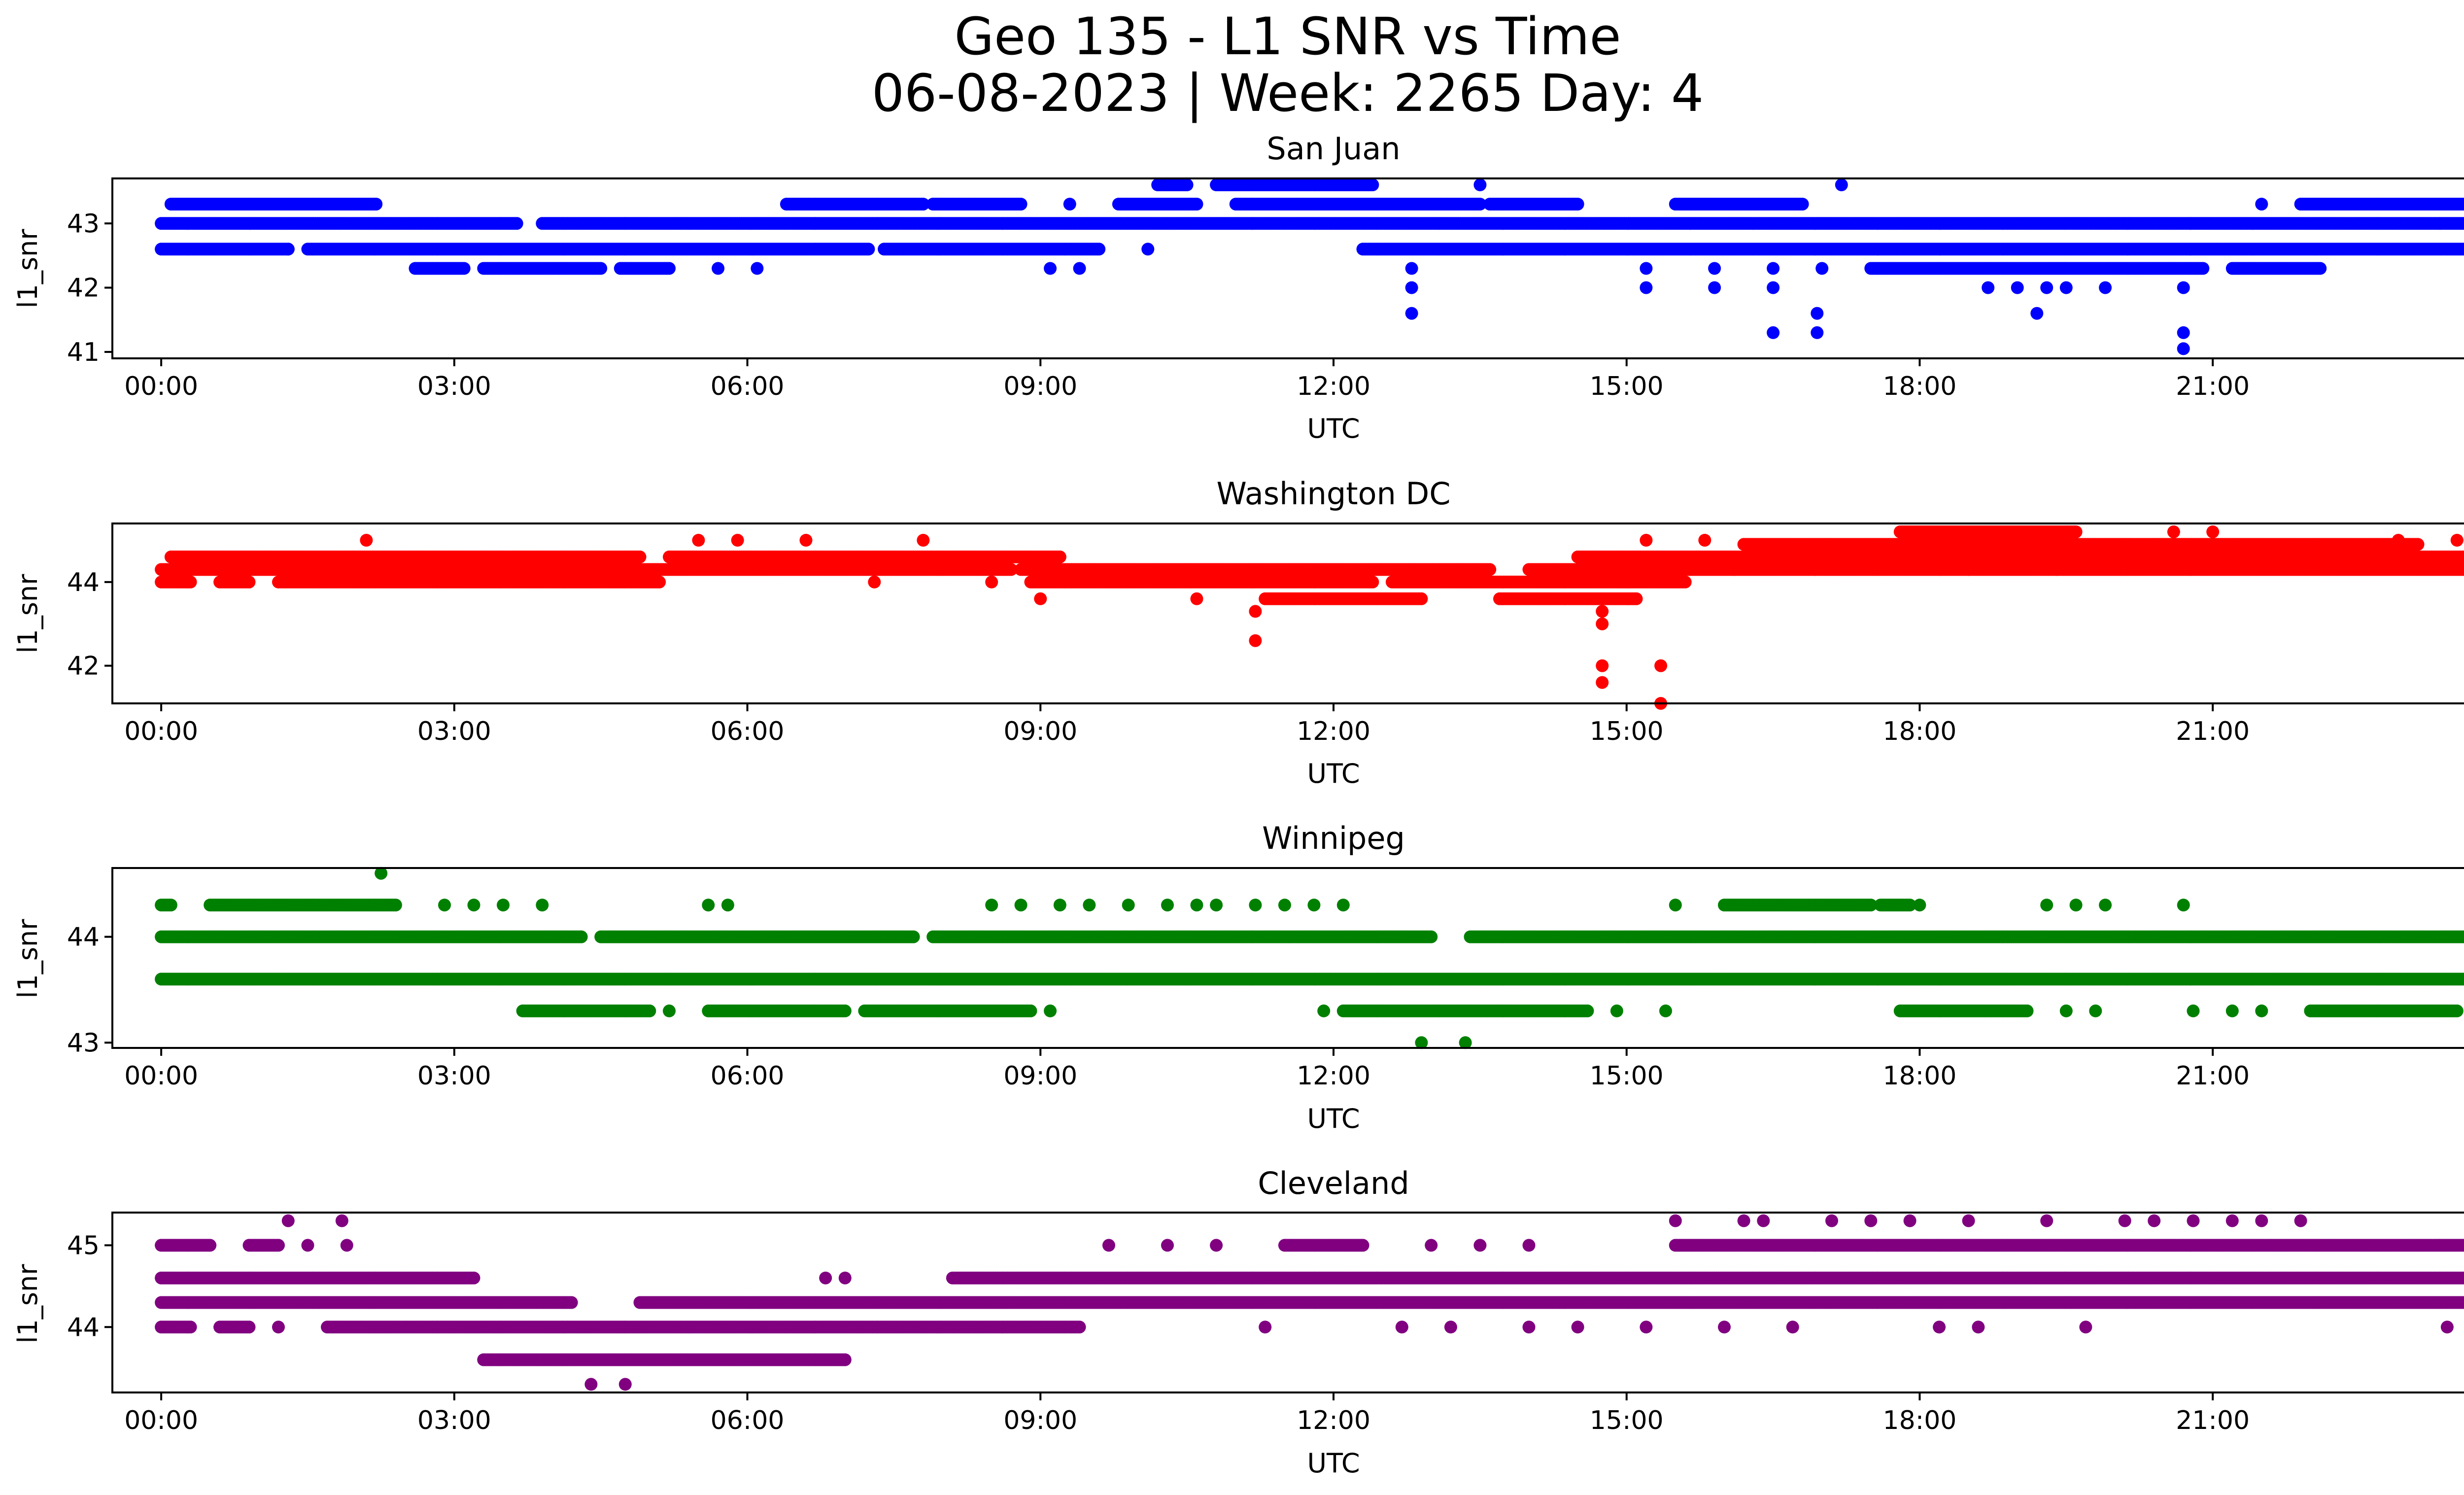 The width and height of the screenshot is (2464, 1495). Describe the element at coordinates (83, 224) in the screenshot. I see `y-tick-label: 43` at that location.